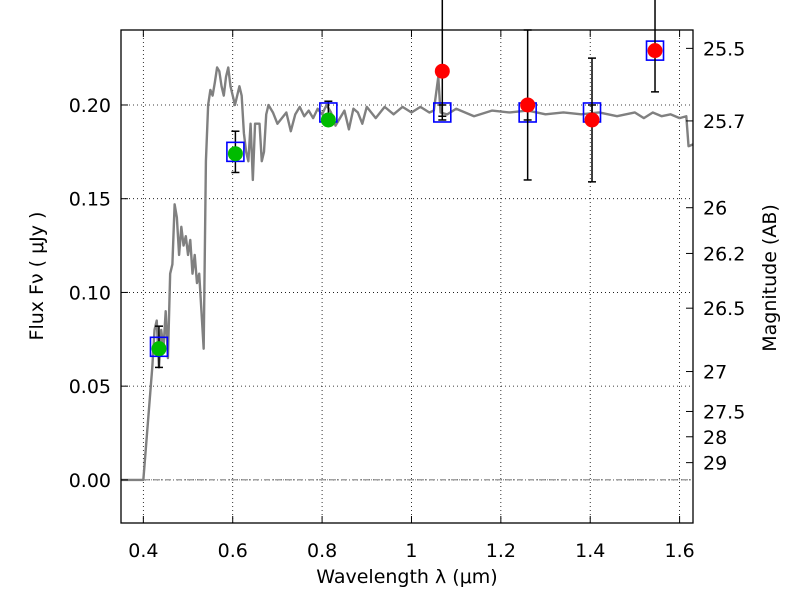 Image resolution: width=800 pixels, height=600 pixels. Describe the element at coordinates (724, 412) in the screenshot. I see `right-tick-label: 27.5` at that location.